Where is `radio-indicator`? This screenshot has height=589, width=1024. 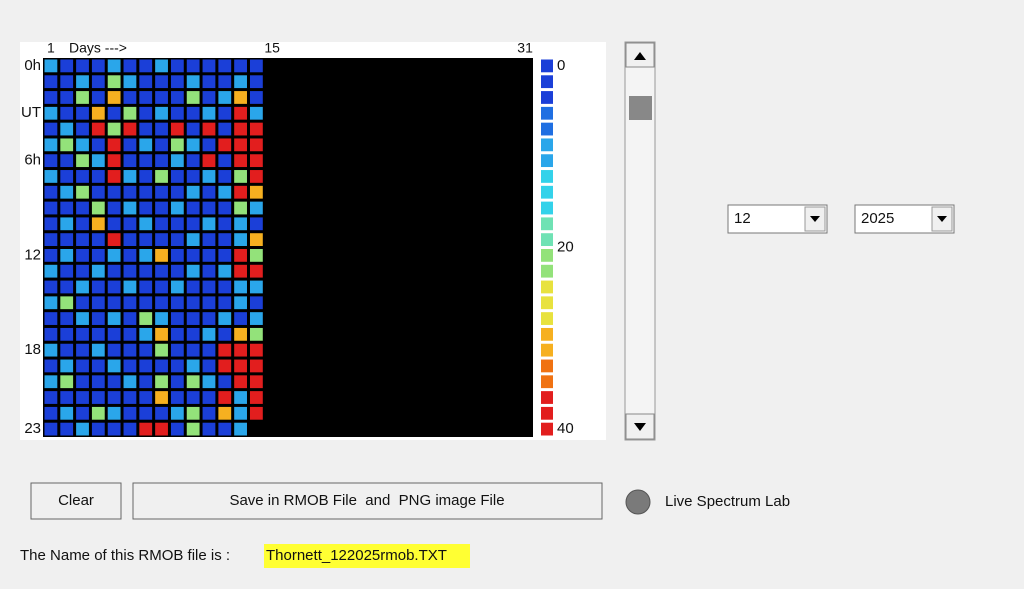
radio-indicator is located at coordinates (638, 502).